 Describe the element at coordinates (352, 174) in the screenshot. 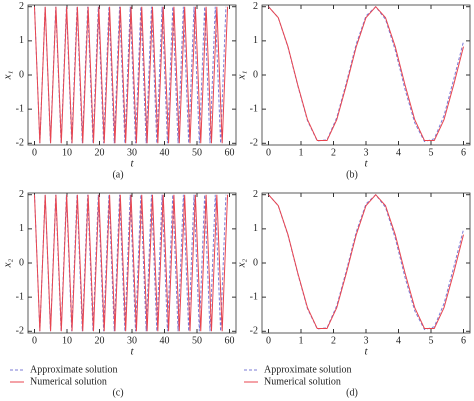

I see `panel-caption: (b)` at that location.